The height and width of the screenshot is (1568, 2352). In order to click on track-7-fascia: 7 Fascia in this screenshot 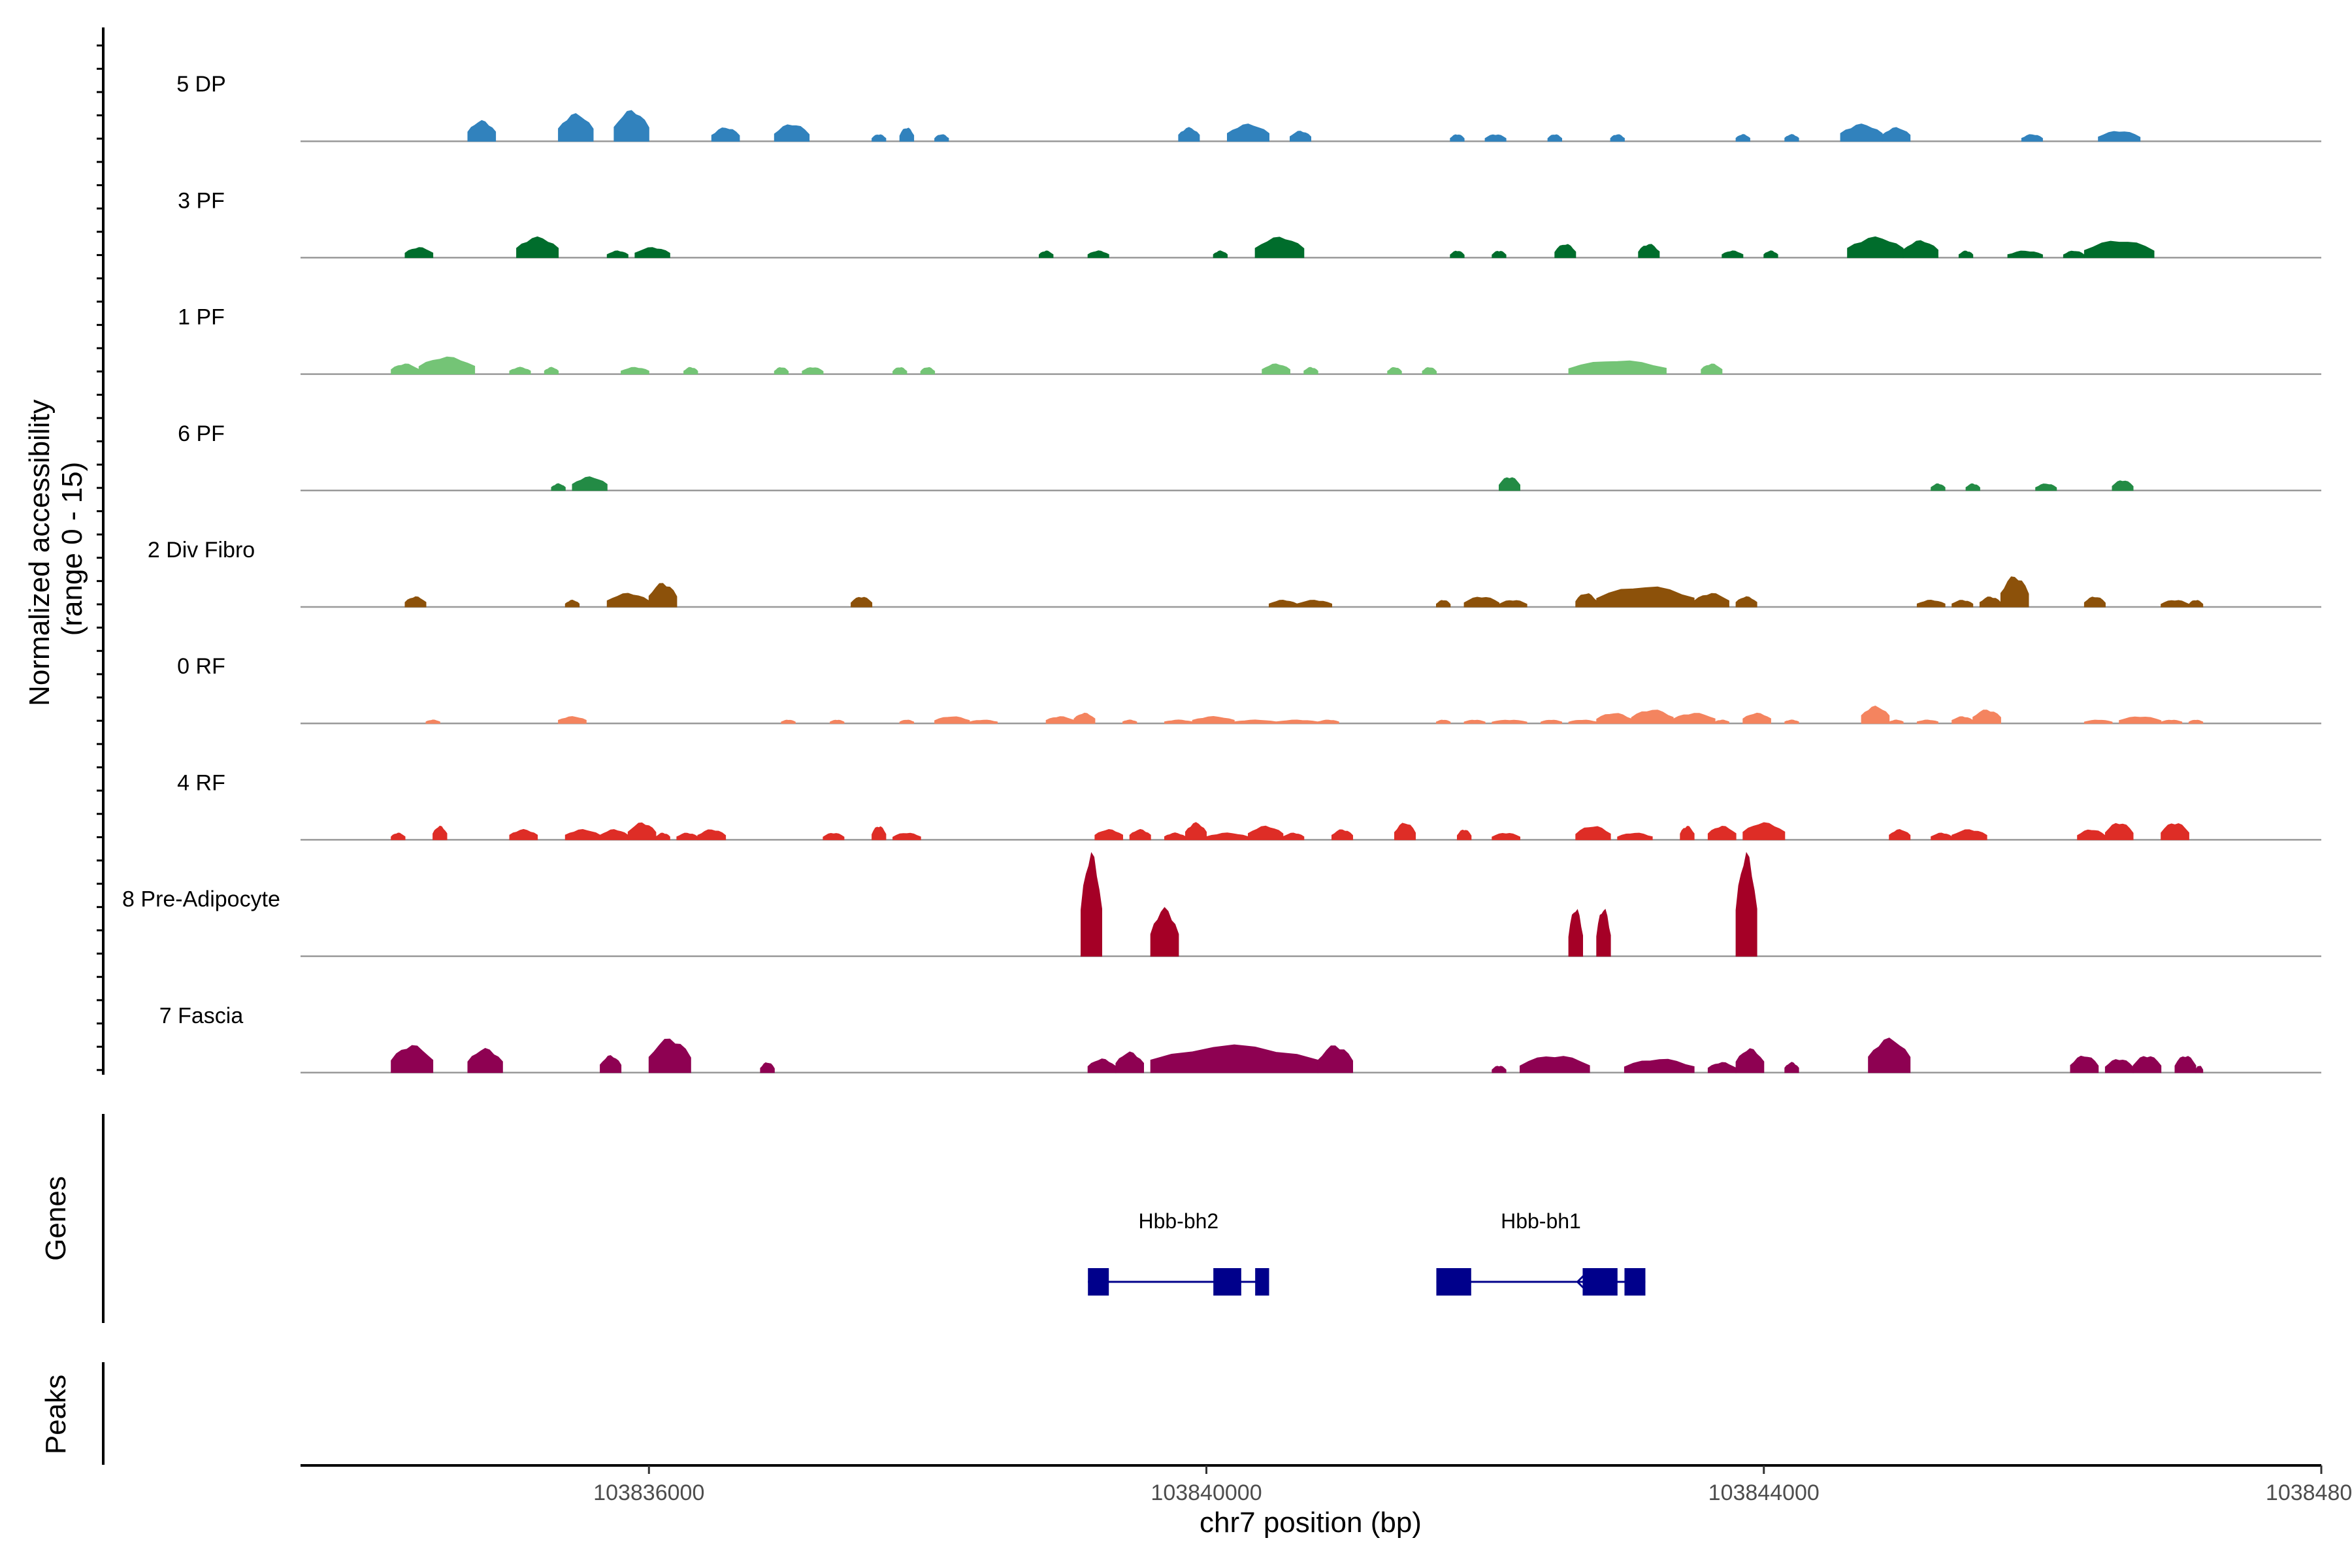, I will do `click(1240, 1039)`.